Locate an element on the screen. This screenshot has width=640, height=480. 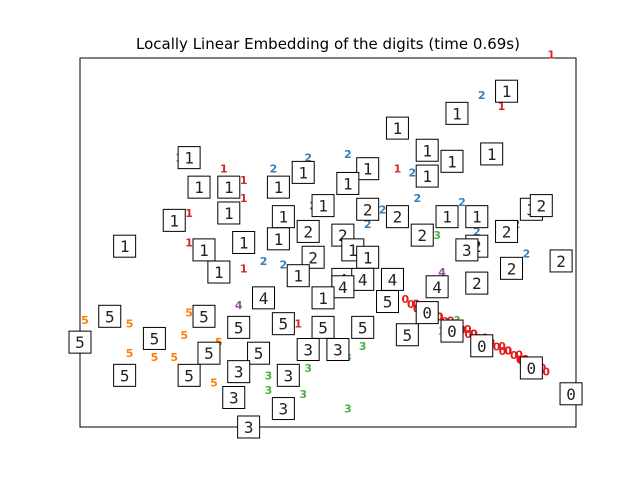
point-label: 3 is located at coordinates (363, 346).